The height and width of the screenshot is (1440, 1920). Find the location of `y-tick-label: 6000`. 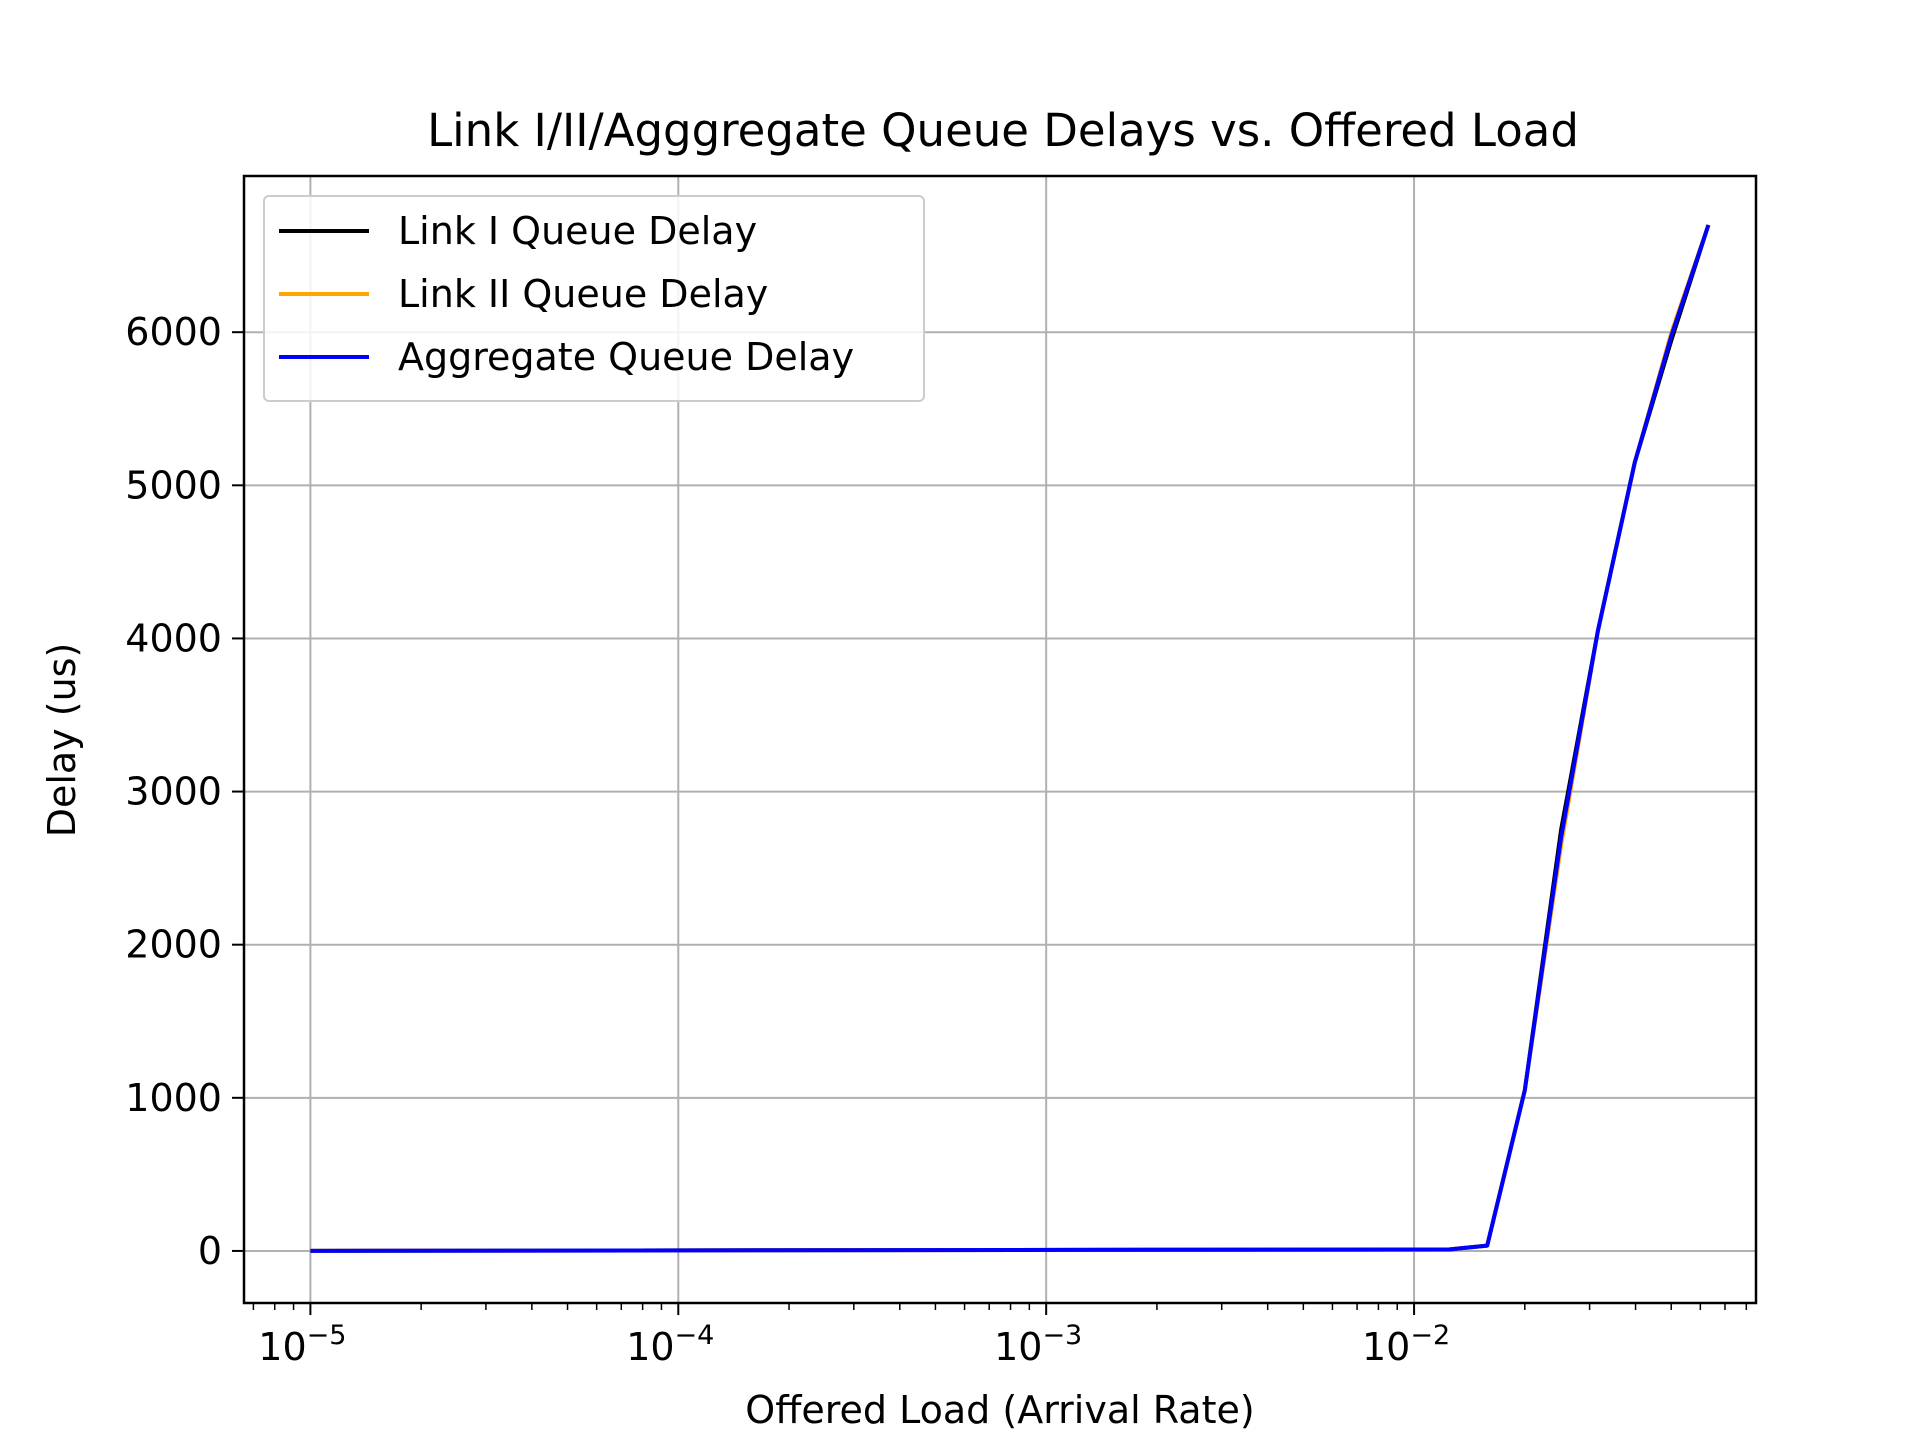

y-tick-label: 6000 is located at coordinates (173, 332).